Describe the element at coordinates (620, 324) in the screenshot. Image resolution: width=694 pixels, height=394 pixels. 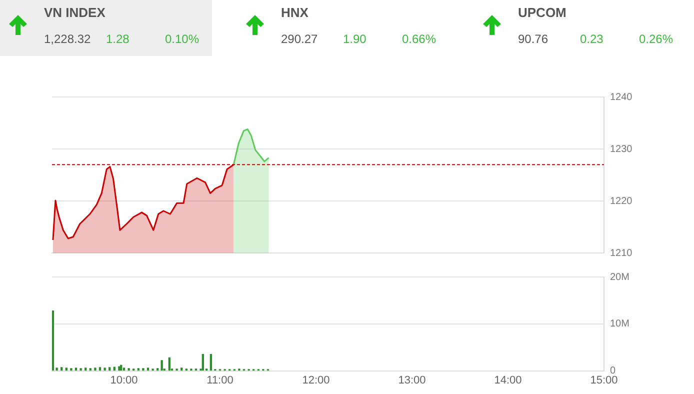
I see `y-tick-label: 10M` at that location.